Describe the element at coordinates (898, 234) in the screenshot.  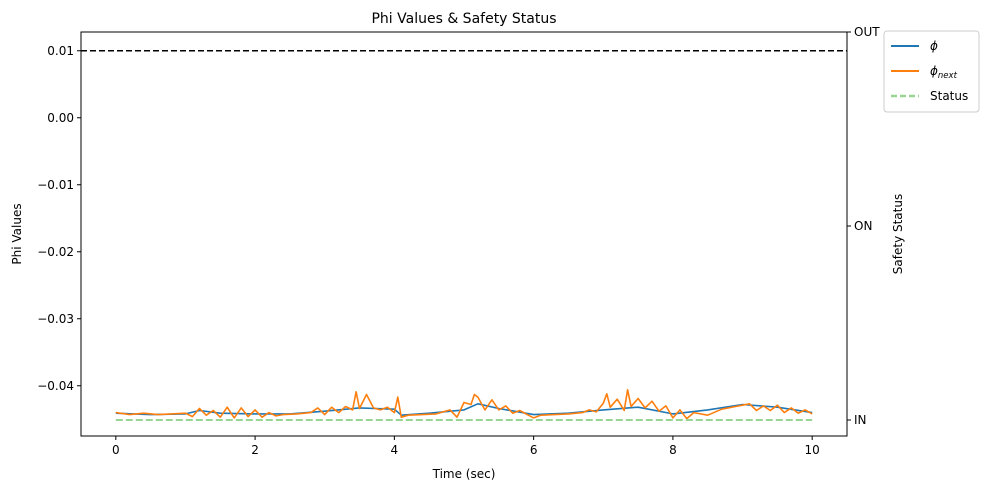
I see `y2-axis-label: Safety Status` at that location.